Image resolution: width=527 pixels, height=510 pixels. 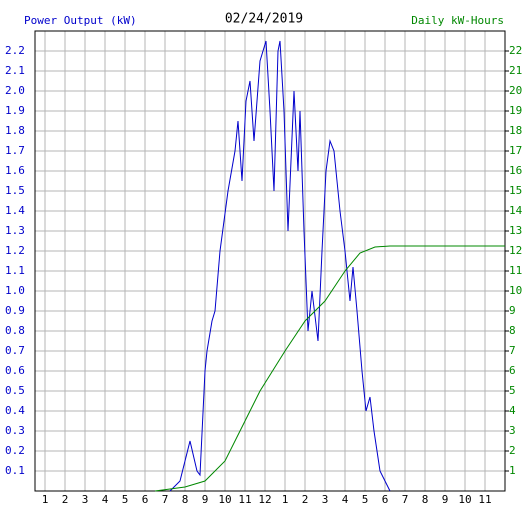 What do you see at coordinates (515, 70) in the screenshot?
I see `y2-tick-label: 21` at bounding box center [515, 70].